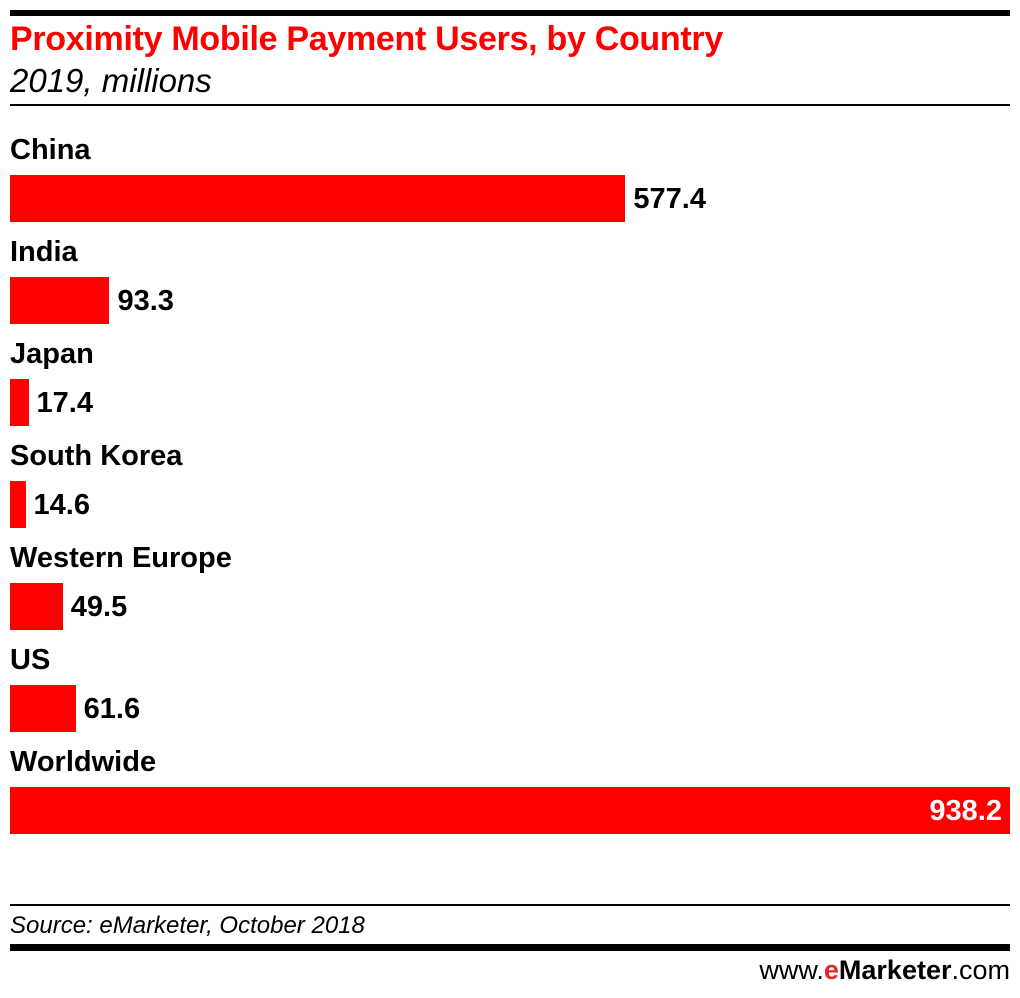  What do you see at coordinates (145, 301) in the screenshot?
I see `value-label: 93.3` at bounding box center [145, 301].